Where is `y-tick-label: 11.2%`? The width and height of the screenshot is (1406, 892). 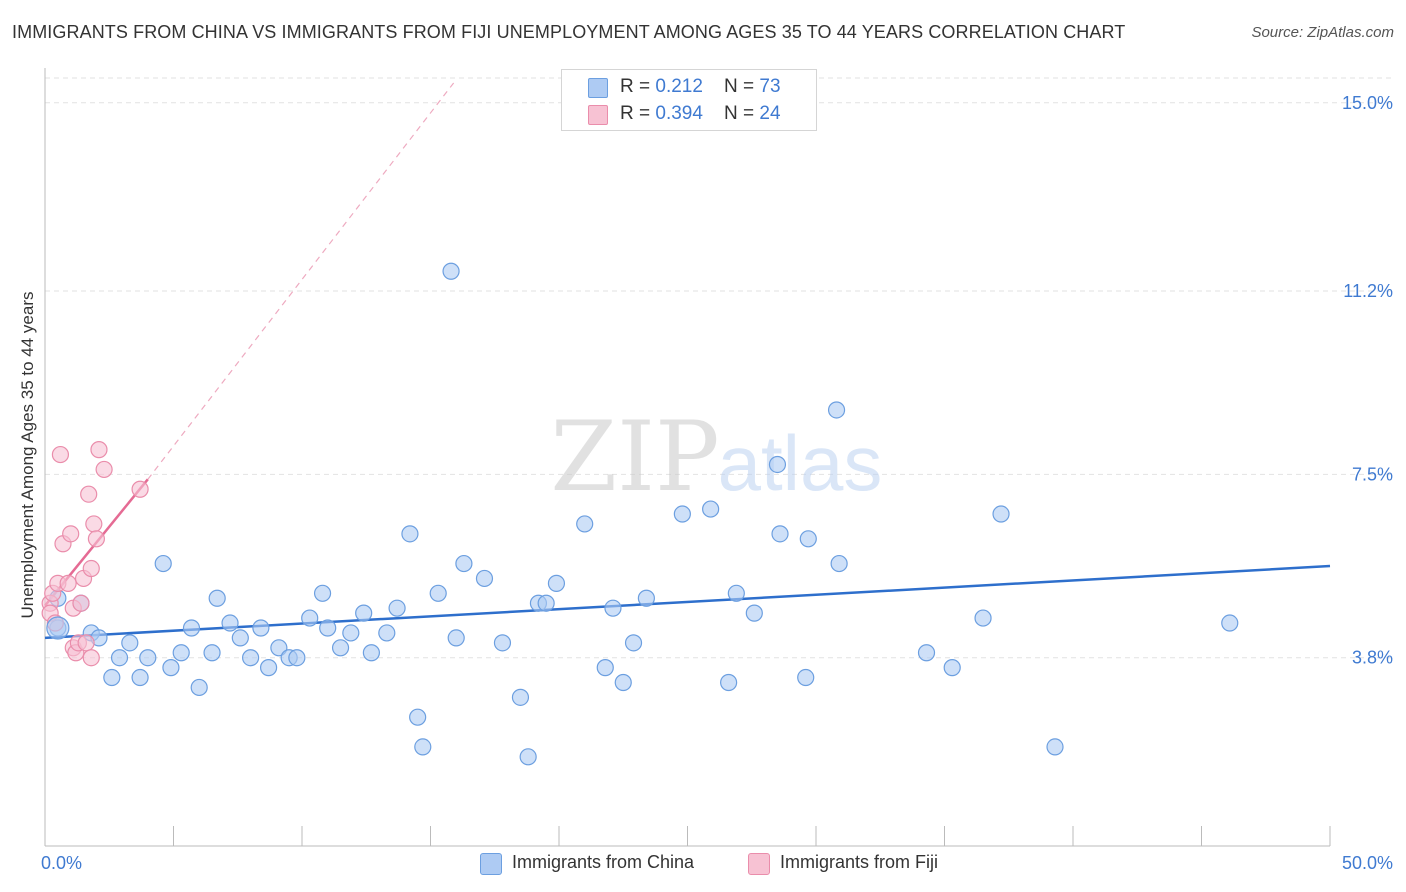 y-tick-label: 11.2% is located at coordinates (1368, 291).